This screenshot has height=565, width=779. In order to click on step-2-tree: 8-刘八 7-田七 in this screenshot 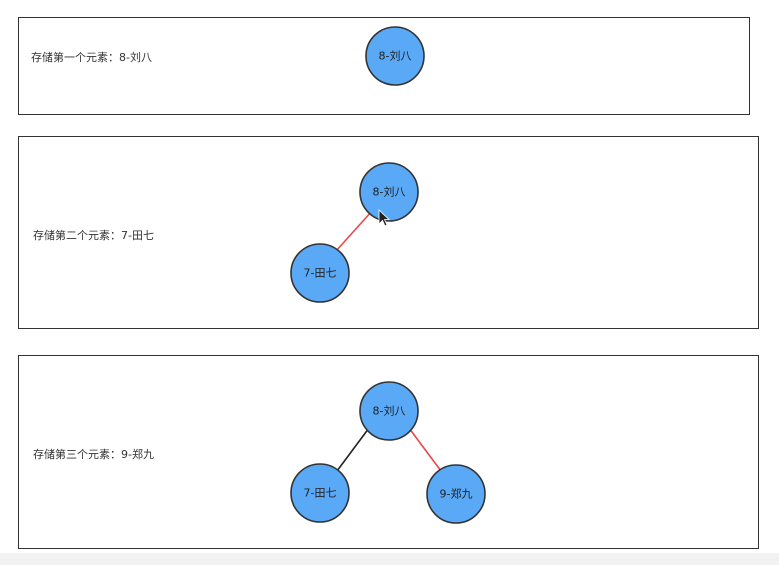, I will do `click(354, 232)`.